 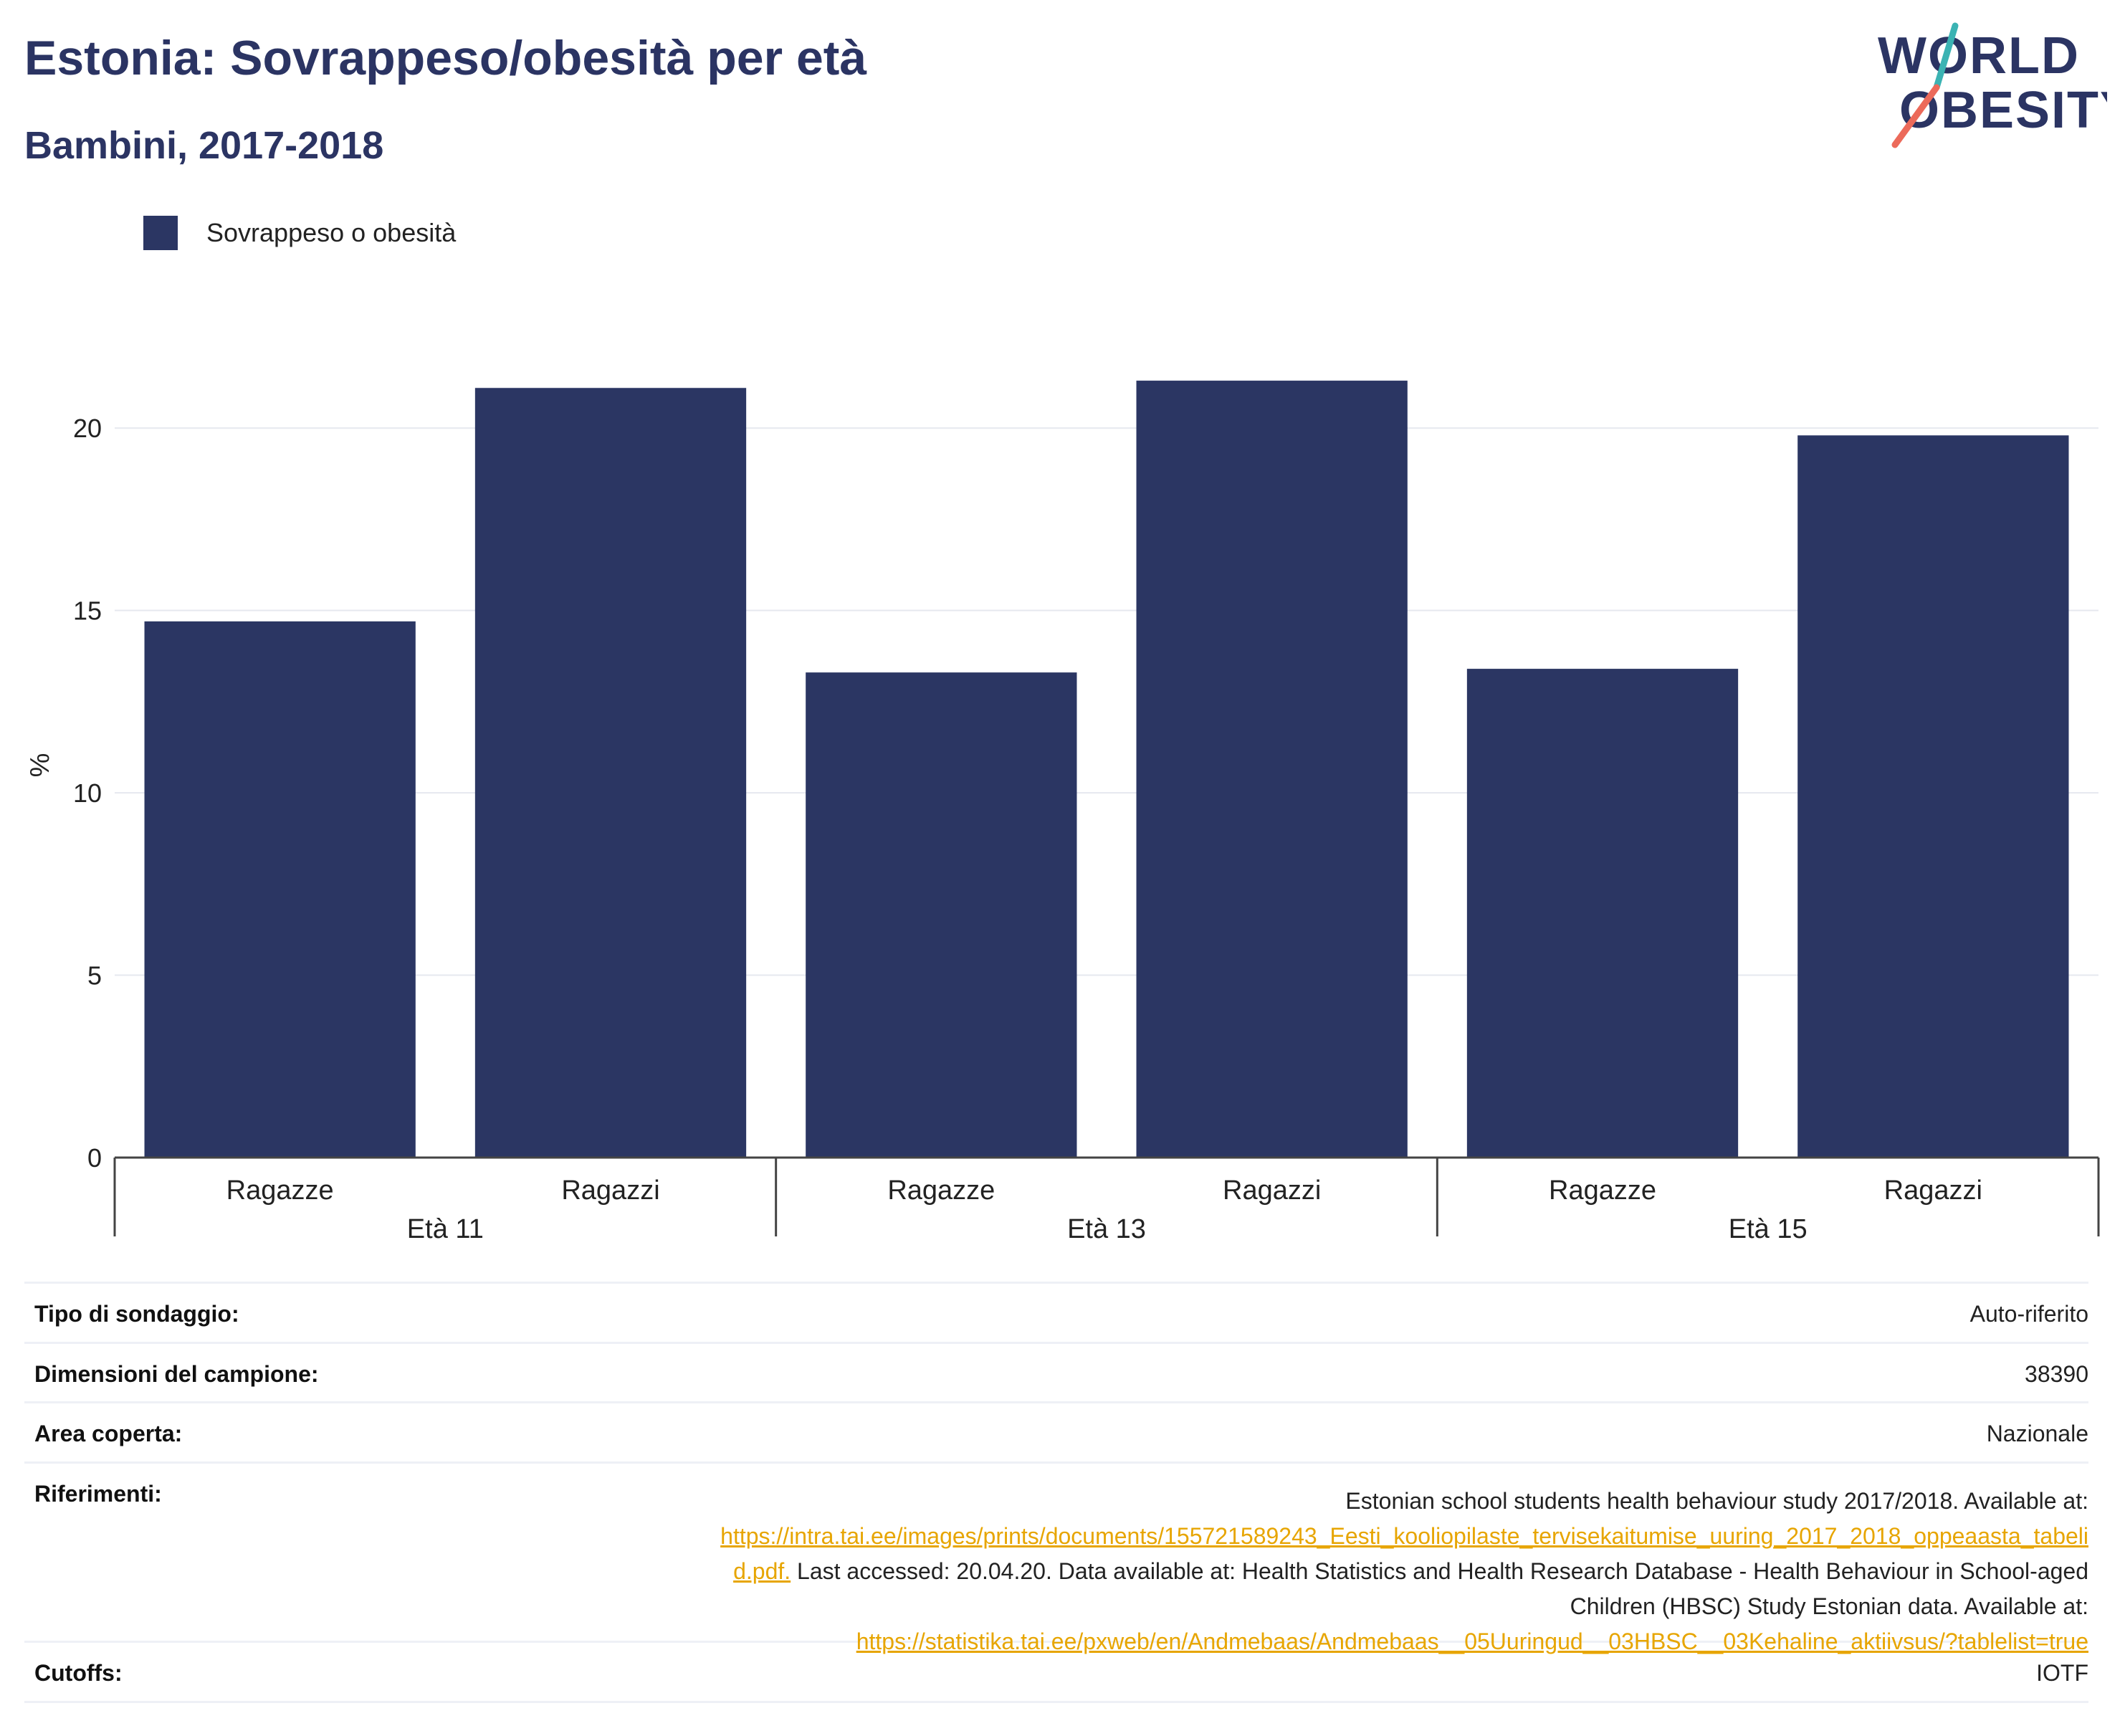 I want to click on x-group-label: Età 13, so click(x=1106, y=1229).